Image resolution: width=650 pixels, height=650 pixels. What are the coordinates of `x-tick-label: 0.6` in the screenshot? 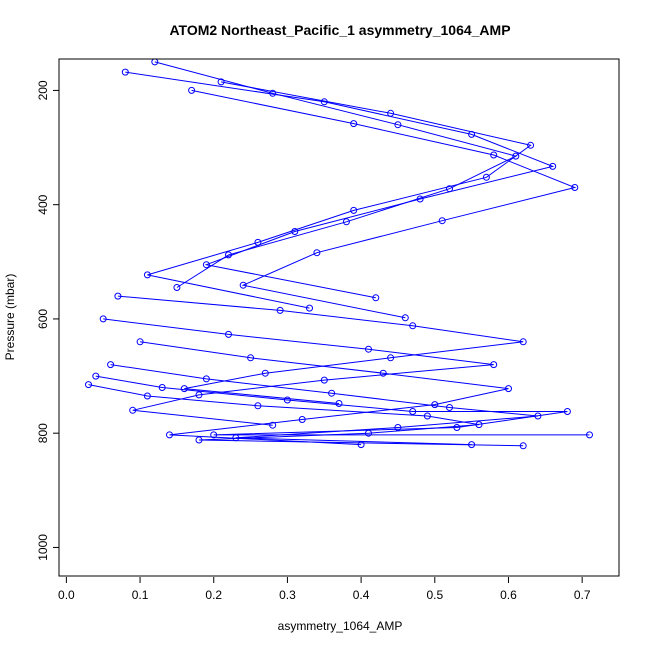 It's located at (508, 595).